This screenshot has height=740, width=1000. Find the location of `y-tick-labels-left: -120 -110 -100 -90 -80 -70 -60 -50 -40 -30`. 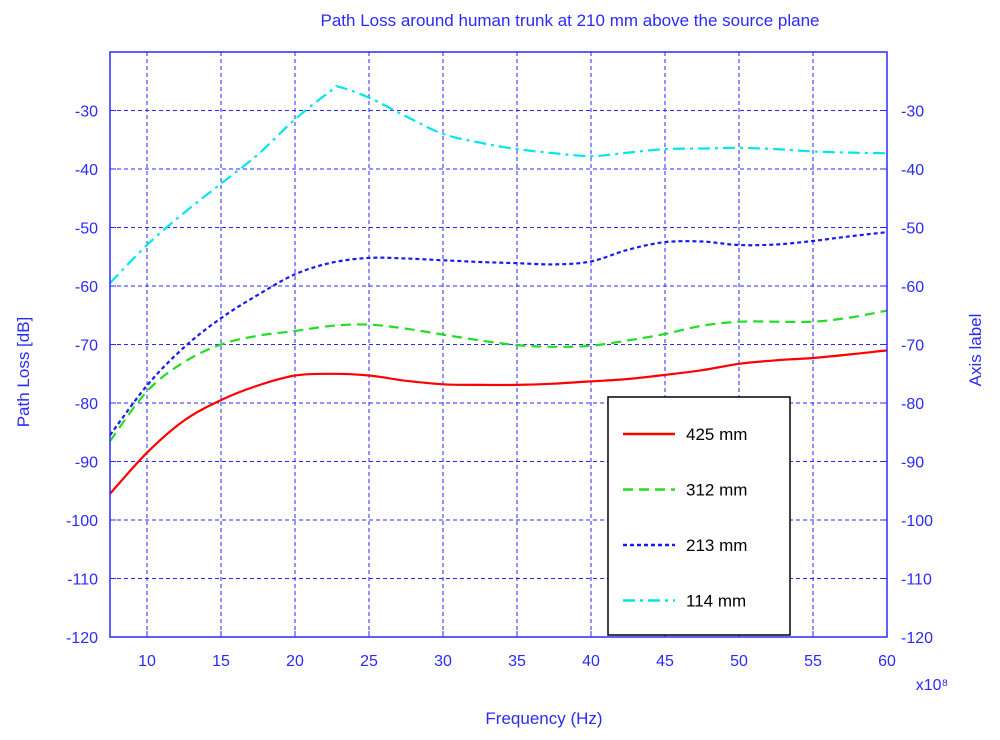

y-tick-labels-left: -120 -110 -100 -90 -80 -70 -60 -50 -40 -30 is located at coordinates (82, 376).